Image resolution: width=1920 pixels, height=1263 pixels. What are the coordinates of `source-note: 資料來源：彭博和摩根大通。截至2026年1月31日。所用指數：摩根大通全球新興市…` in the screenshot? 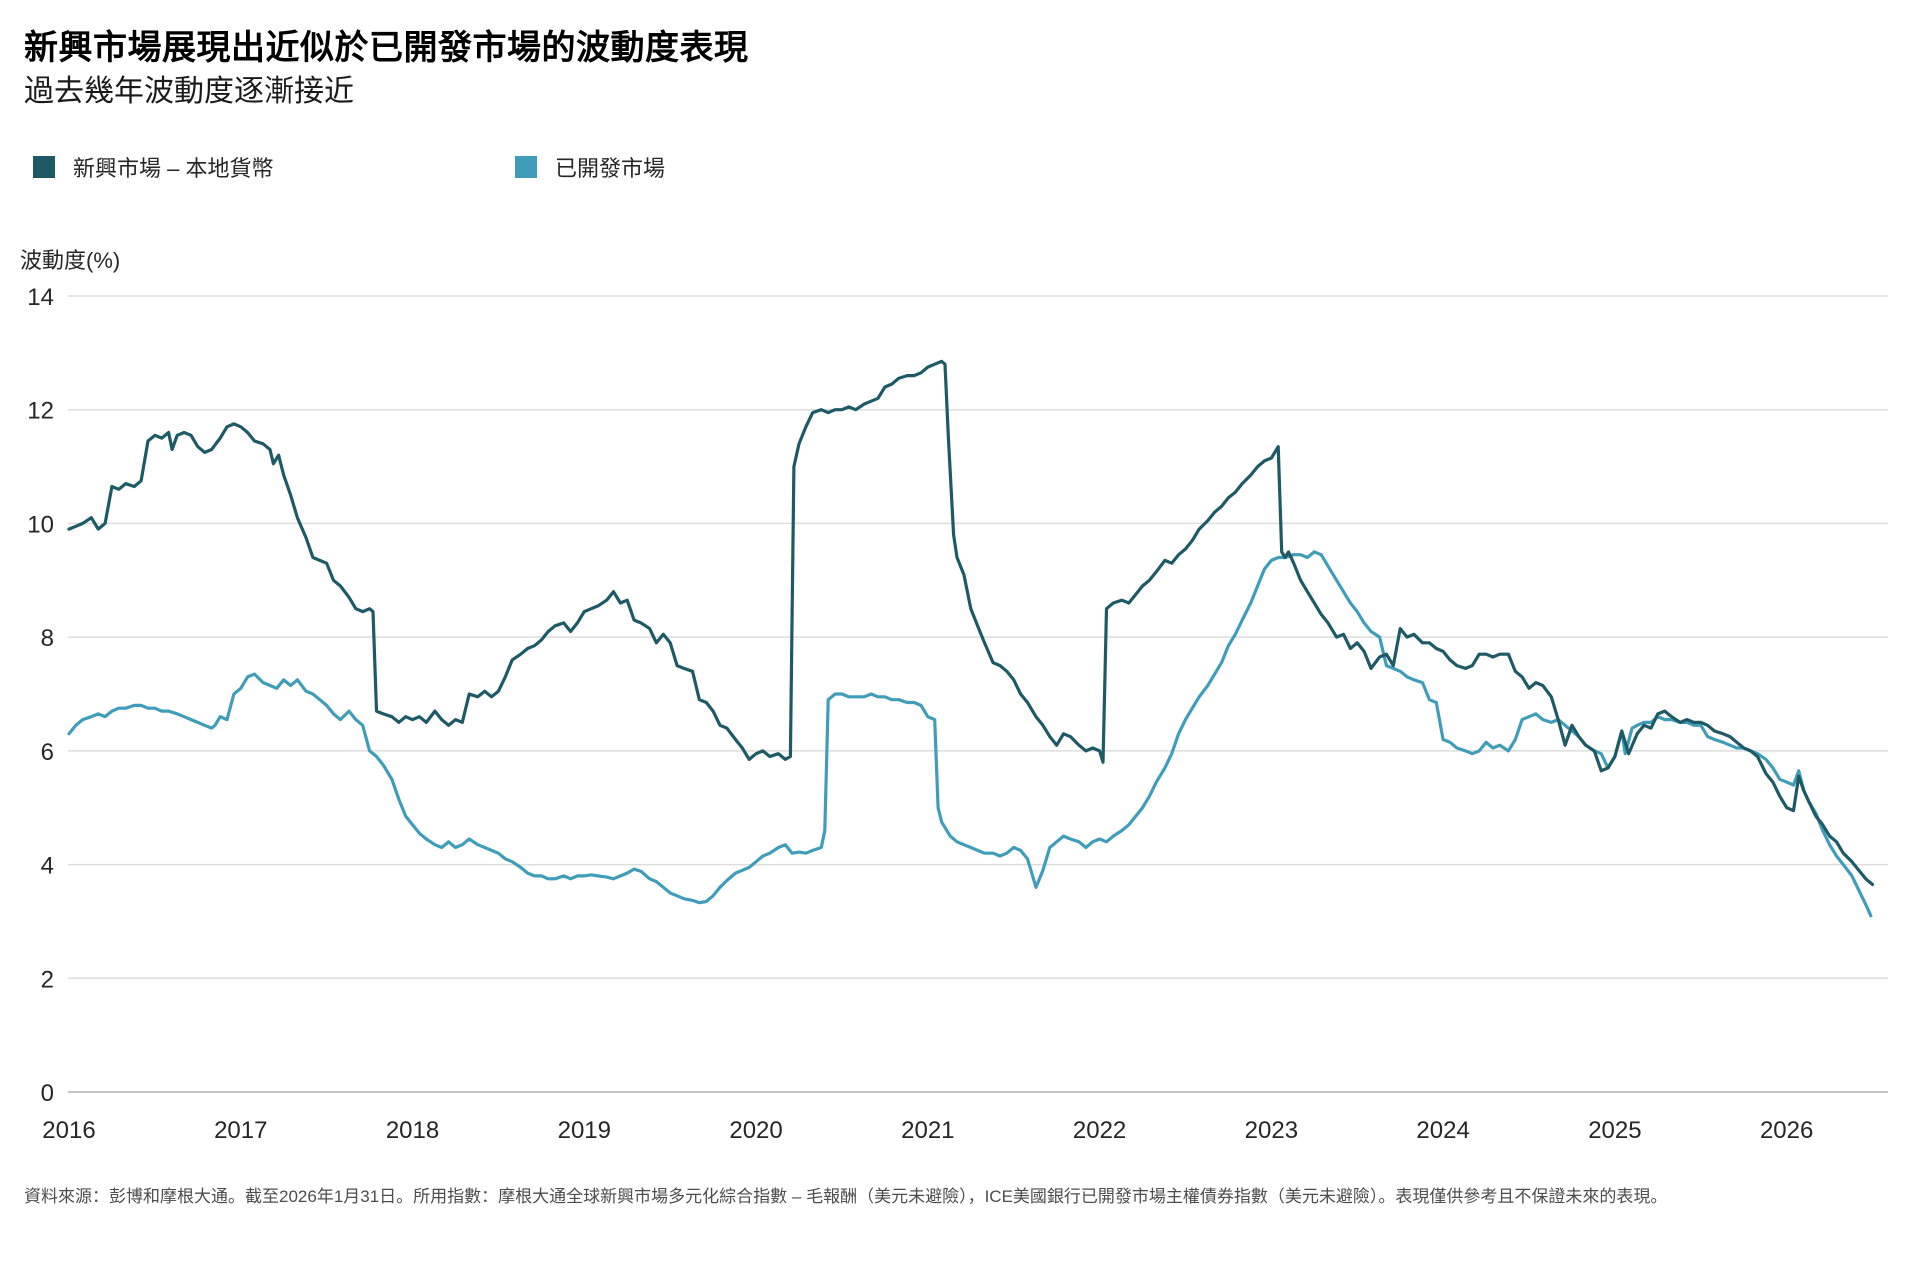 It's located at (846, 1196).